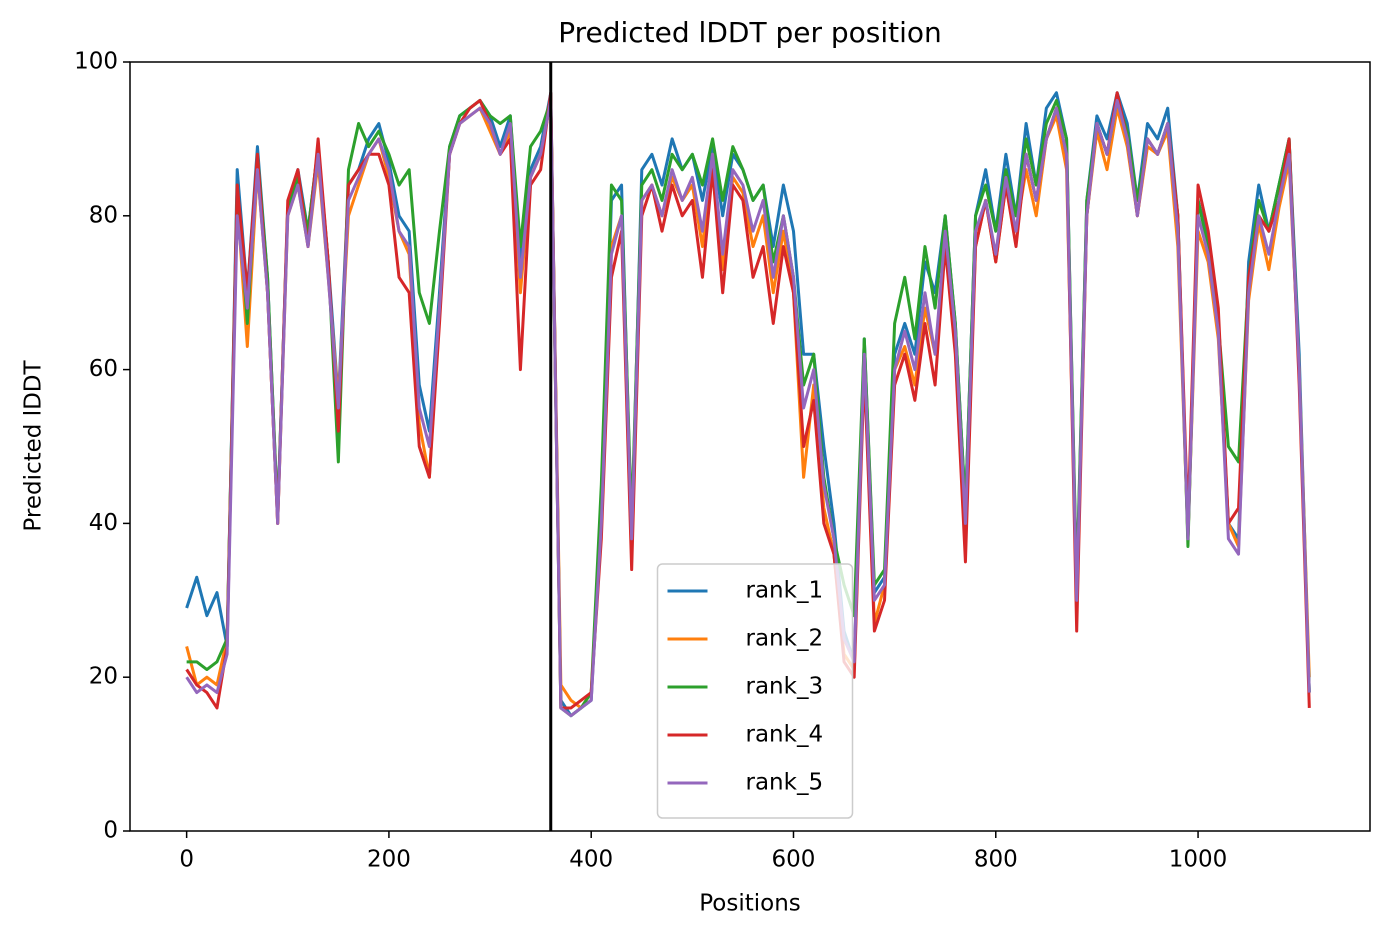  What do you see at coordinates (785, 687) in the screenshot?
I see `legend-label: rank_3` at bounding box center [785, 687].